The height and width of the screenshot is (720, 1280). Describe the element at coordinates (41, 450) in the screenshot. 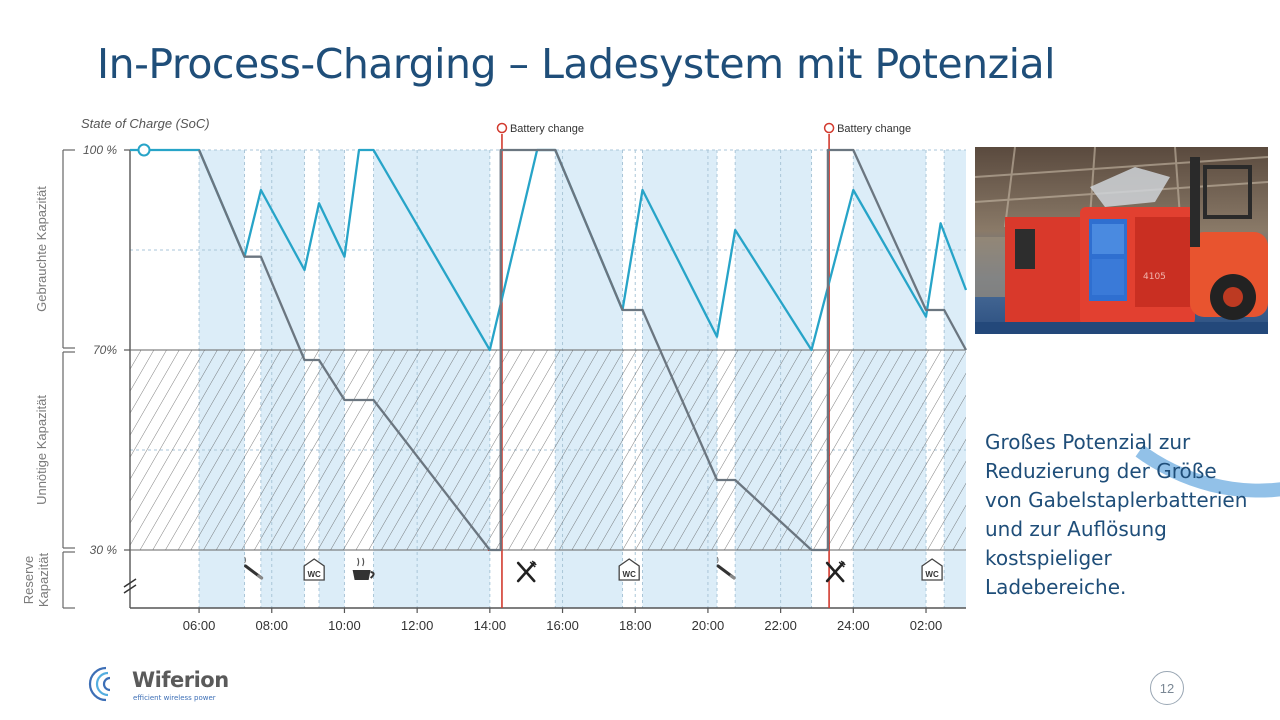

I see `zone-label: Unnötige Kapazität` at that location.